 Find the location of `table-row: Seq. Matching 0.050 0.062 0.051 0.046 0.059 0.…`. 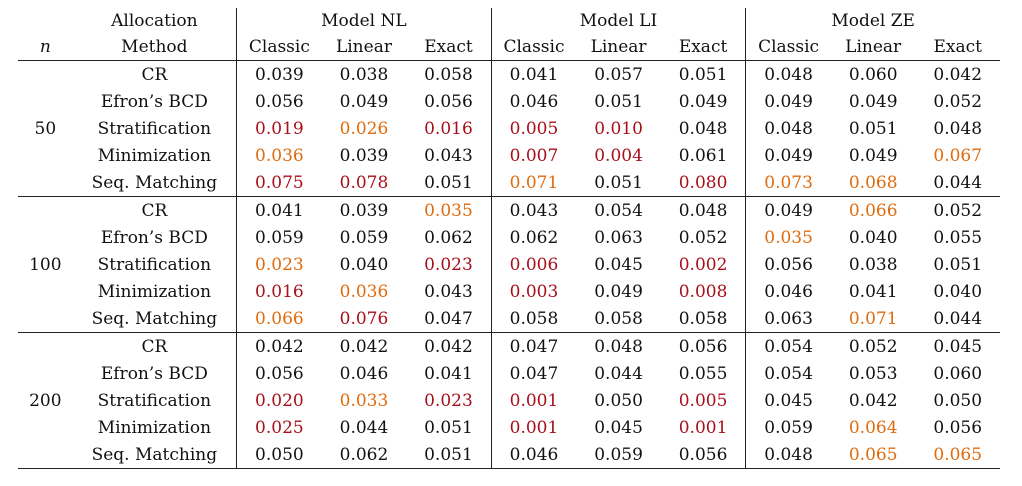

table-row: Seq. Matching 0.050 0.062 0.051 0.046 0.059 0.… is located at coordinates (509, 455).